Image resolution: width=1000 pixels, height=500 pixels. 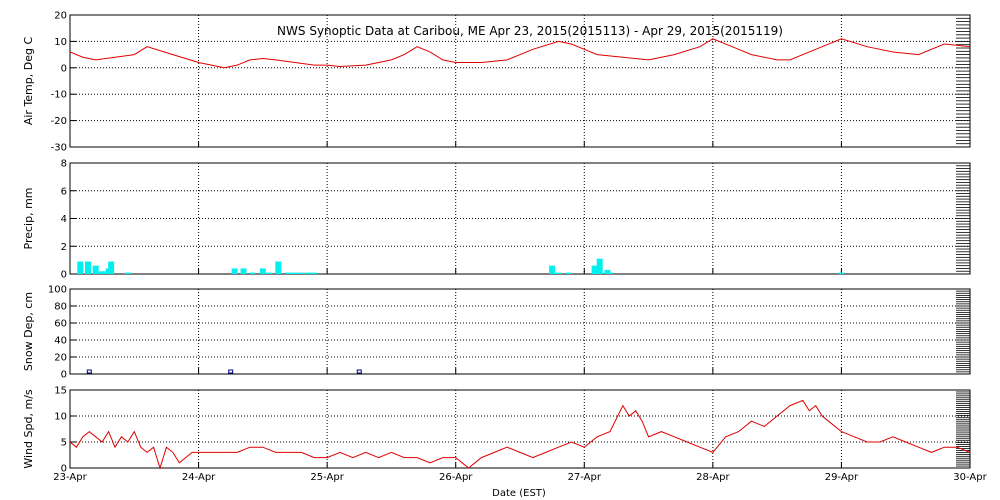 What do you see at coordinates (456, 477) in the screenshot?
I see `x-tick-label: 26-Apr` at bounding box center [456, 477].